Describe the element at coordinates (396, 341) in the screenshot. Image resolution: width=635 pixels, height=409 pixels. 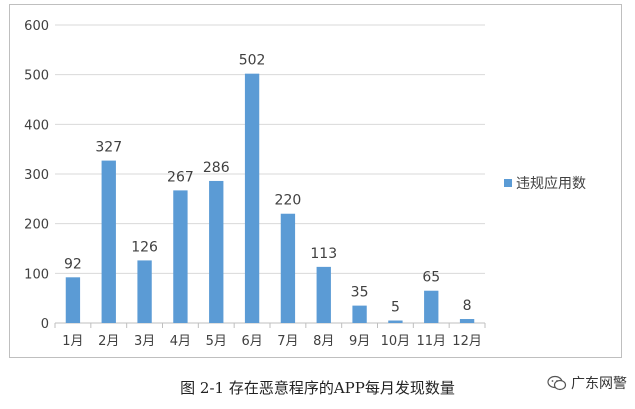
I see `x-tick-label: 10月` at that location.